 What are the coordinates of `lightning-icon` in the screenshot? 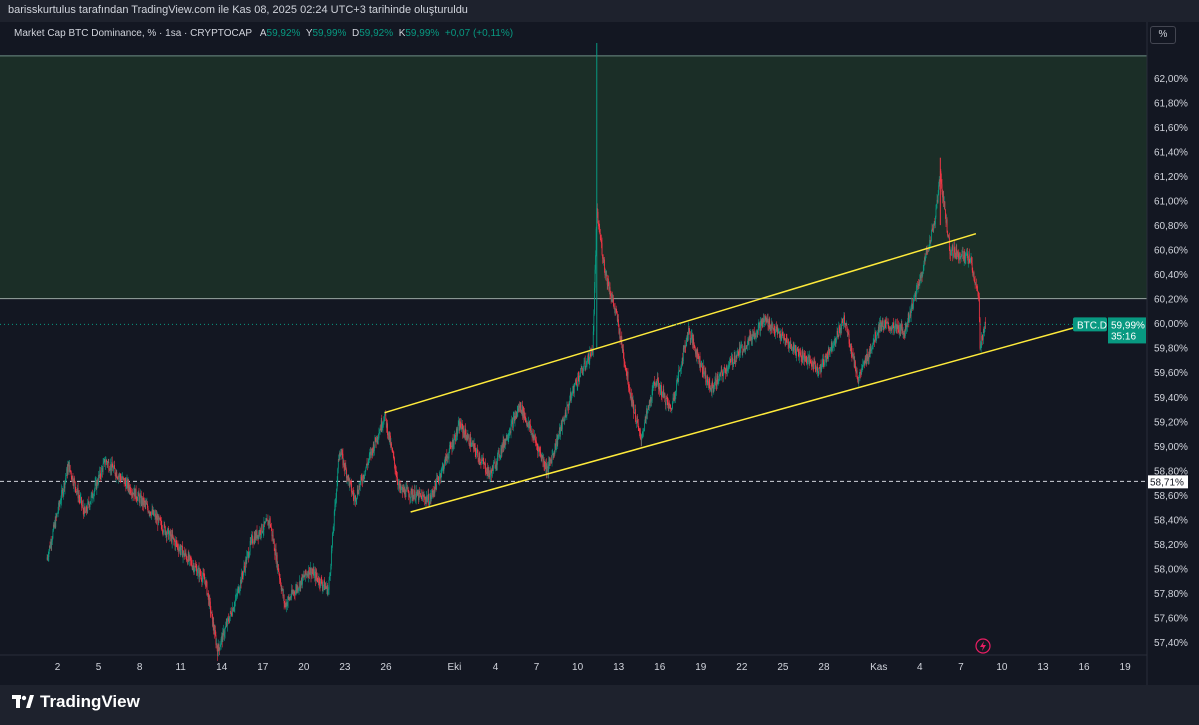 It's located at (983, 646).